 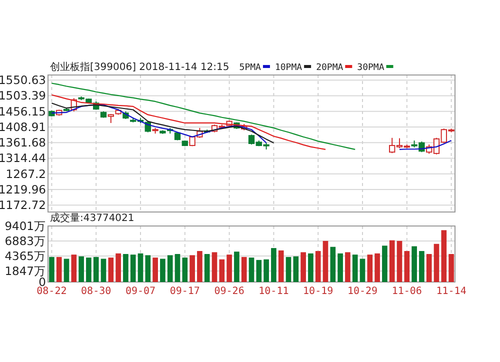 I want to click on y-tick-label: 1314.44, so click(x=23, y=158).